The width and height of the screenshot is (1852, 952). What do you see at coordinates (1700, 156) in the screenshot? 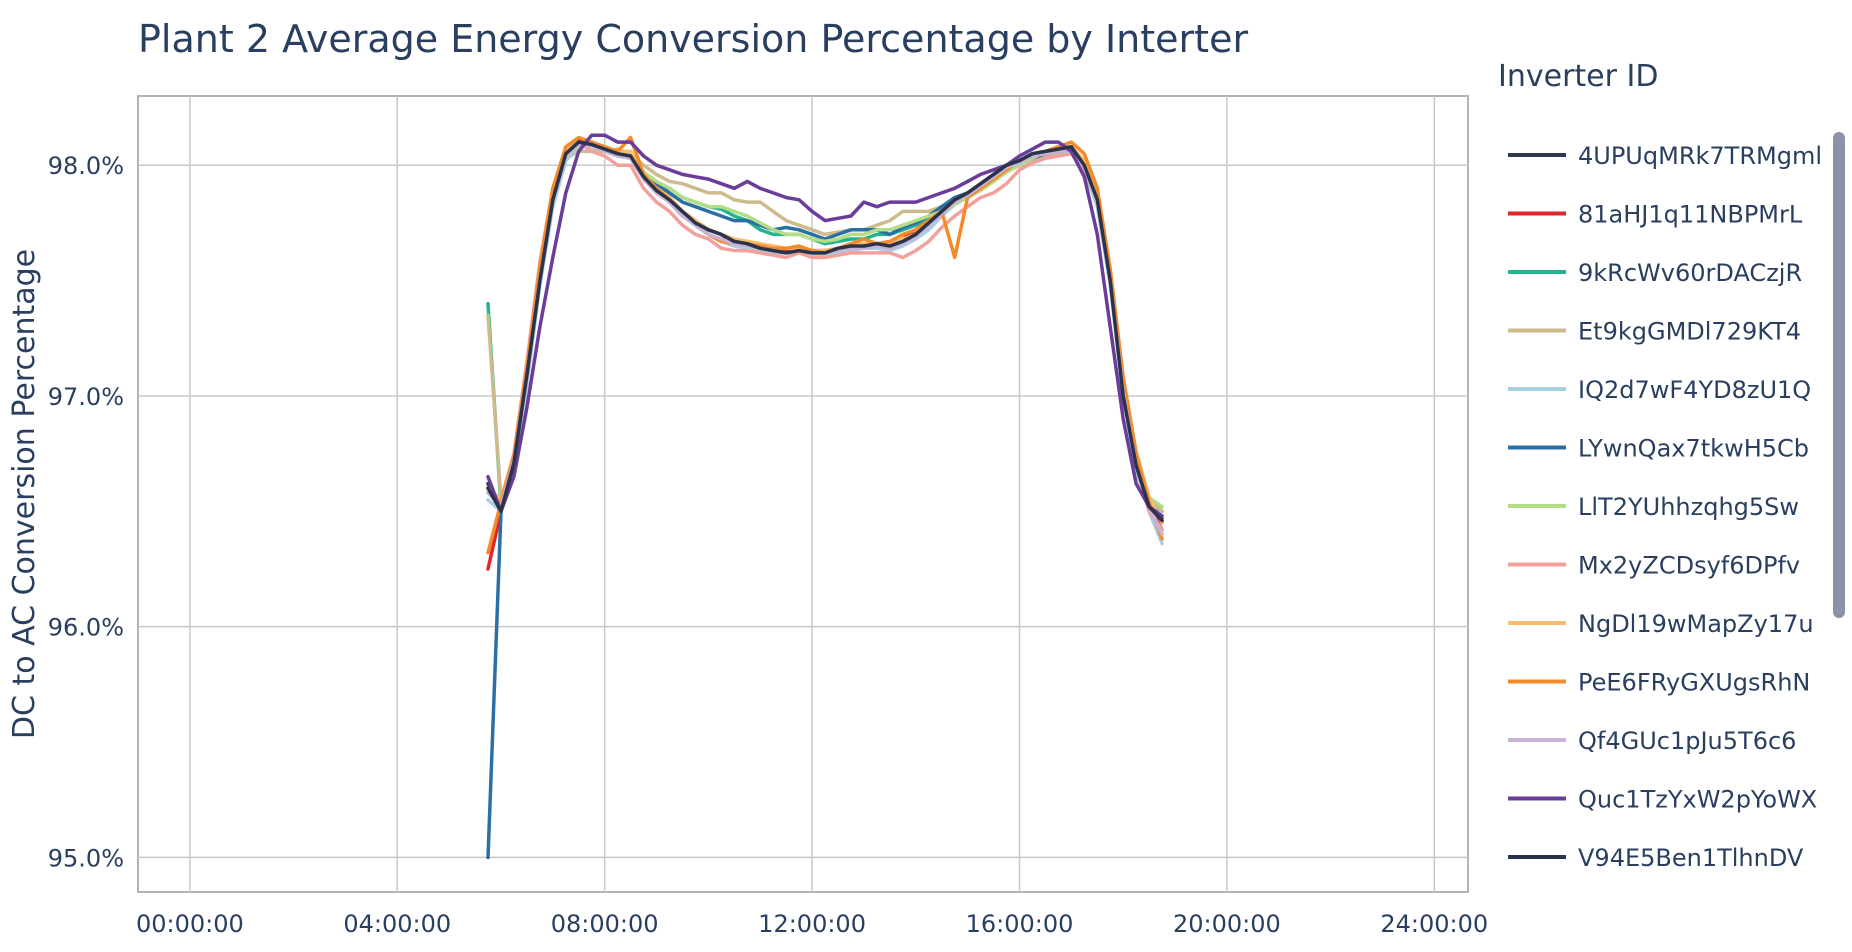
I see `legend-label: 4UPUqMRk7TRMgml` at bounding box center [1700, 156].